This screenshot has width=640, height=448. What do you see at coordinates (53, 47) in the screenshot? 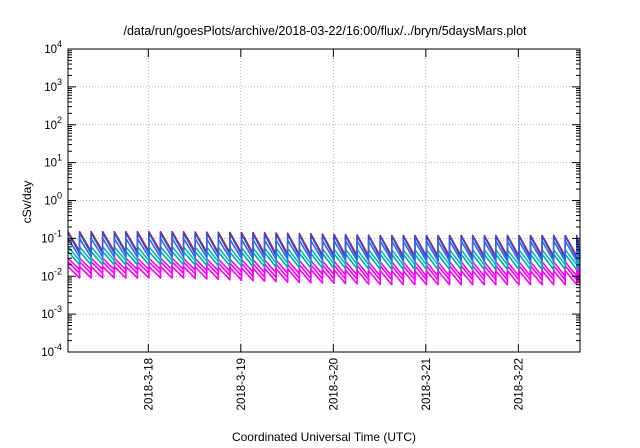
I see `y-tick-label: 10⁴` at bounding box center [53, 47].